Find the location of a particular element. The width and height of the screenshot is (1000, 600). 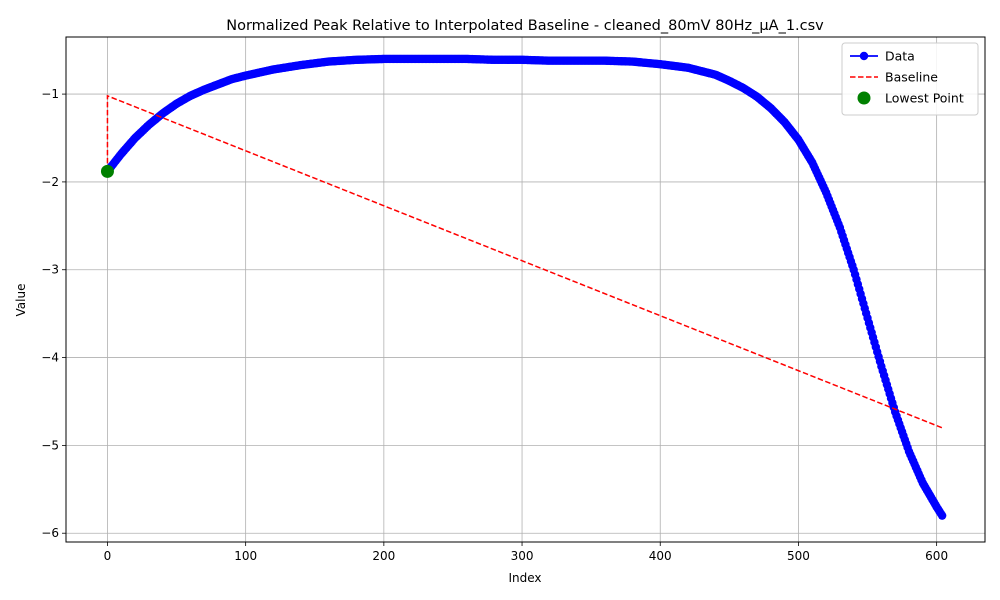

y-tick-label: −4 is located at coordinates (50, 358).